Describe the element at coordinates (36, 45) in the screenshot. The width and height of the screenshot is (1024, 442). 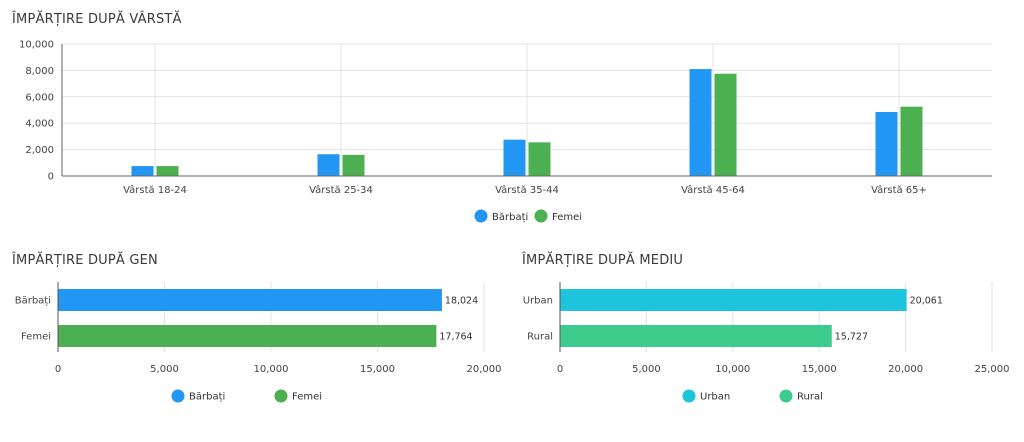
I see `age-y-tick-label: 10,000` at that location.